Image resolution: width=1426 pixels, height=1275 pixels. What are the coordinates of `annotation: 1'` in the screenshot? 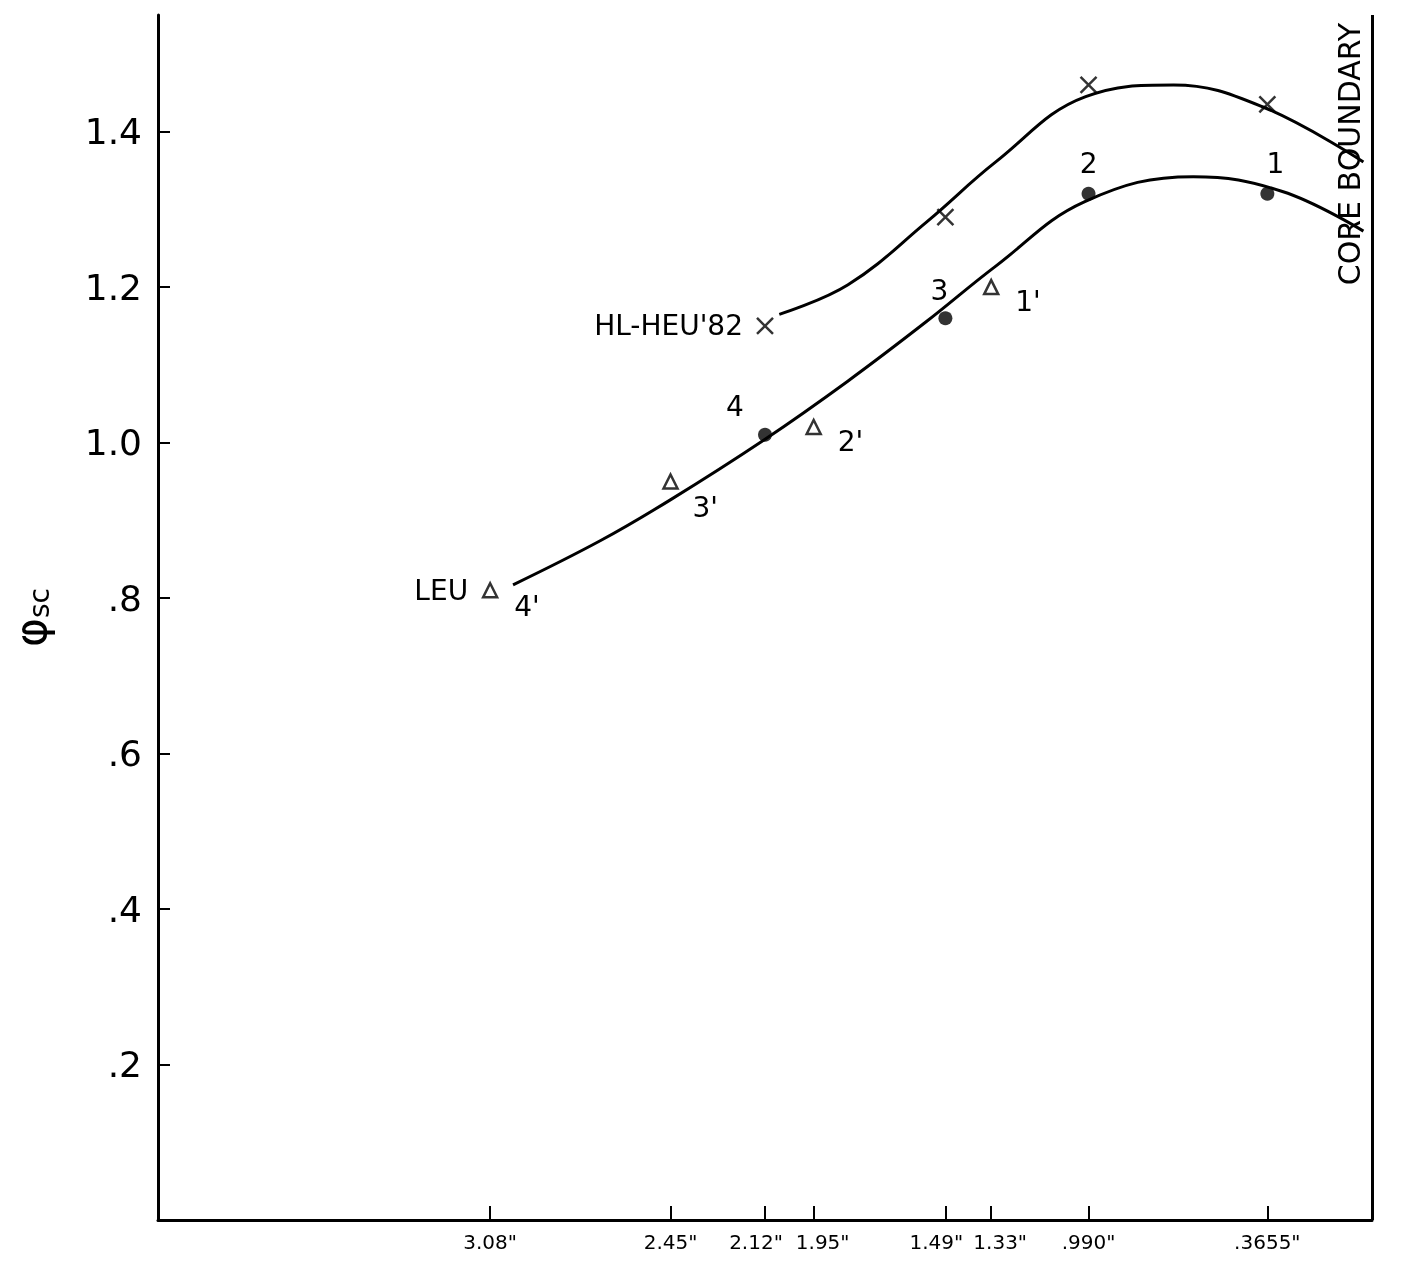 It's located at (1028, 301).